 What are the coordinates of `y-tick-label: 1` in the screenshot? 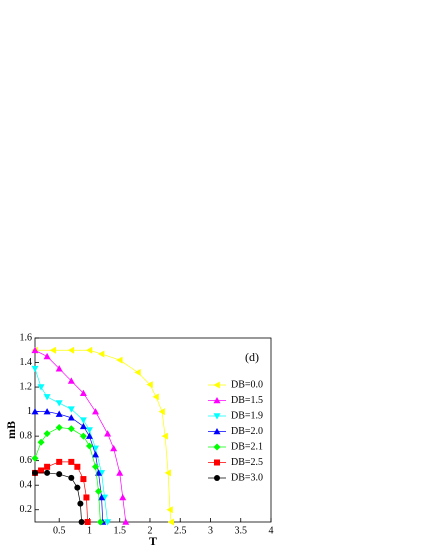 It's located at (29, 411).